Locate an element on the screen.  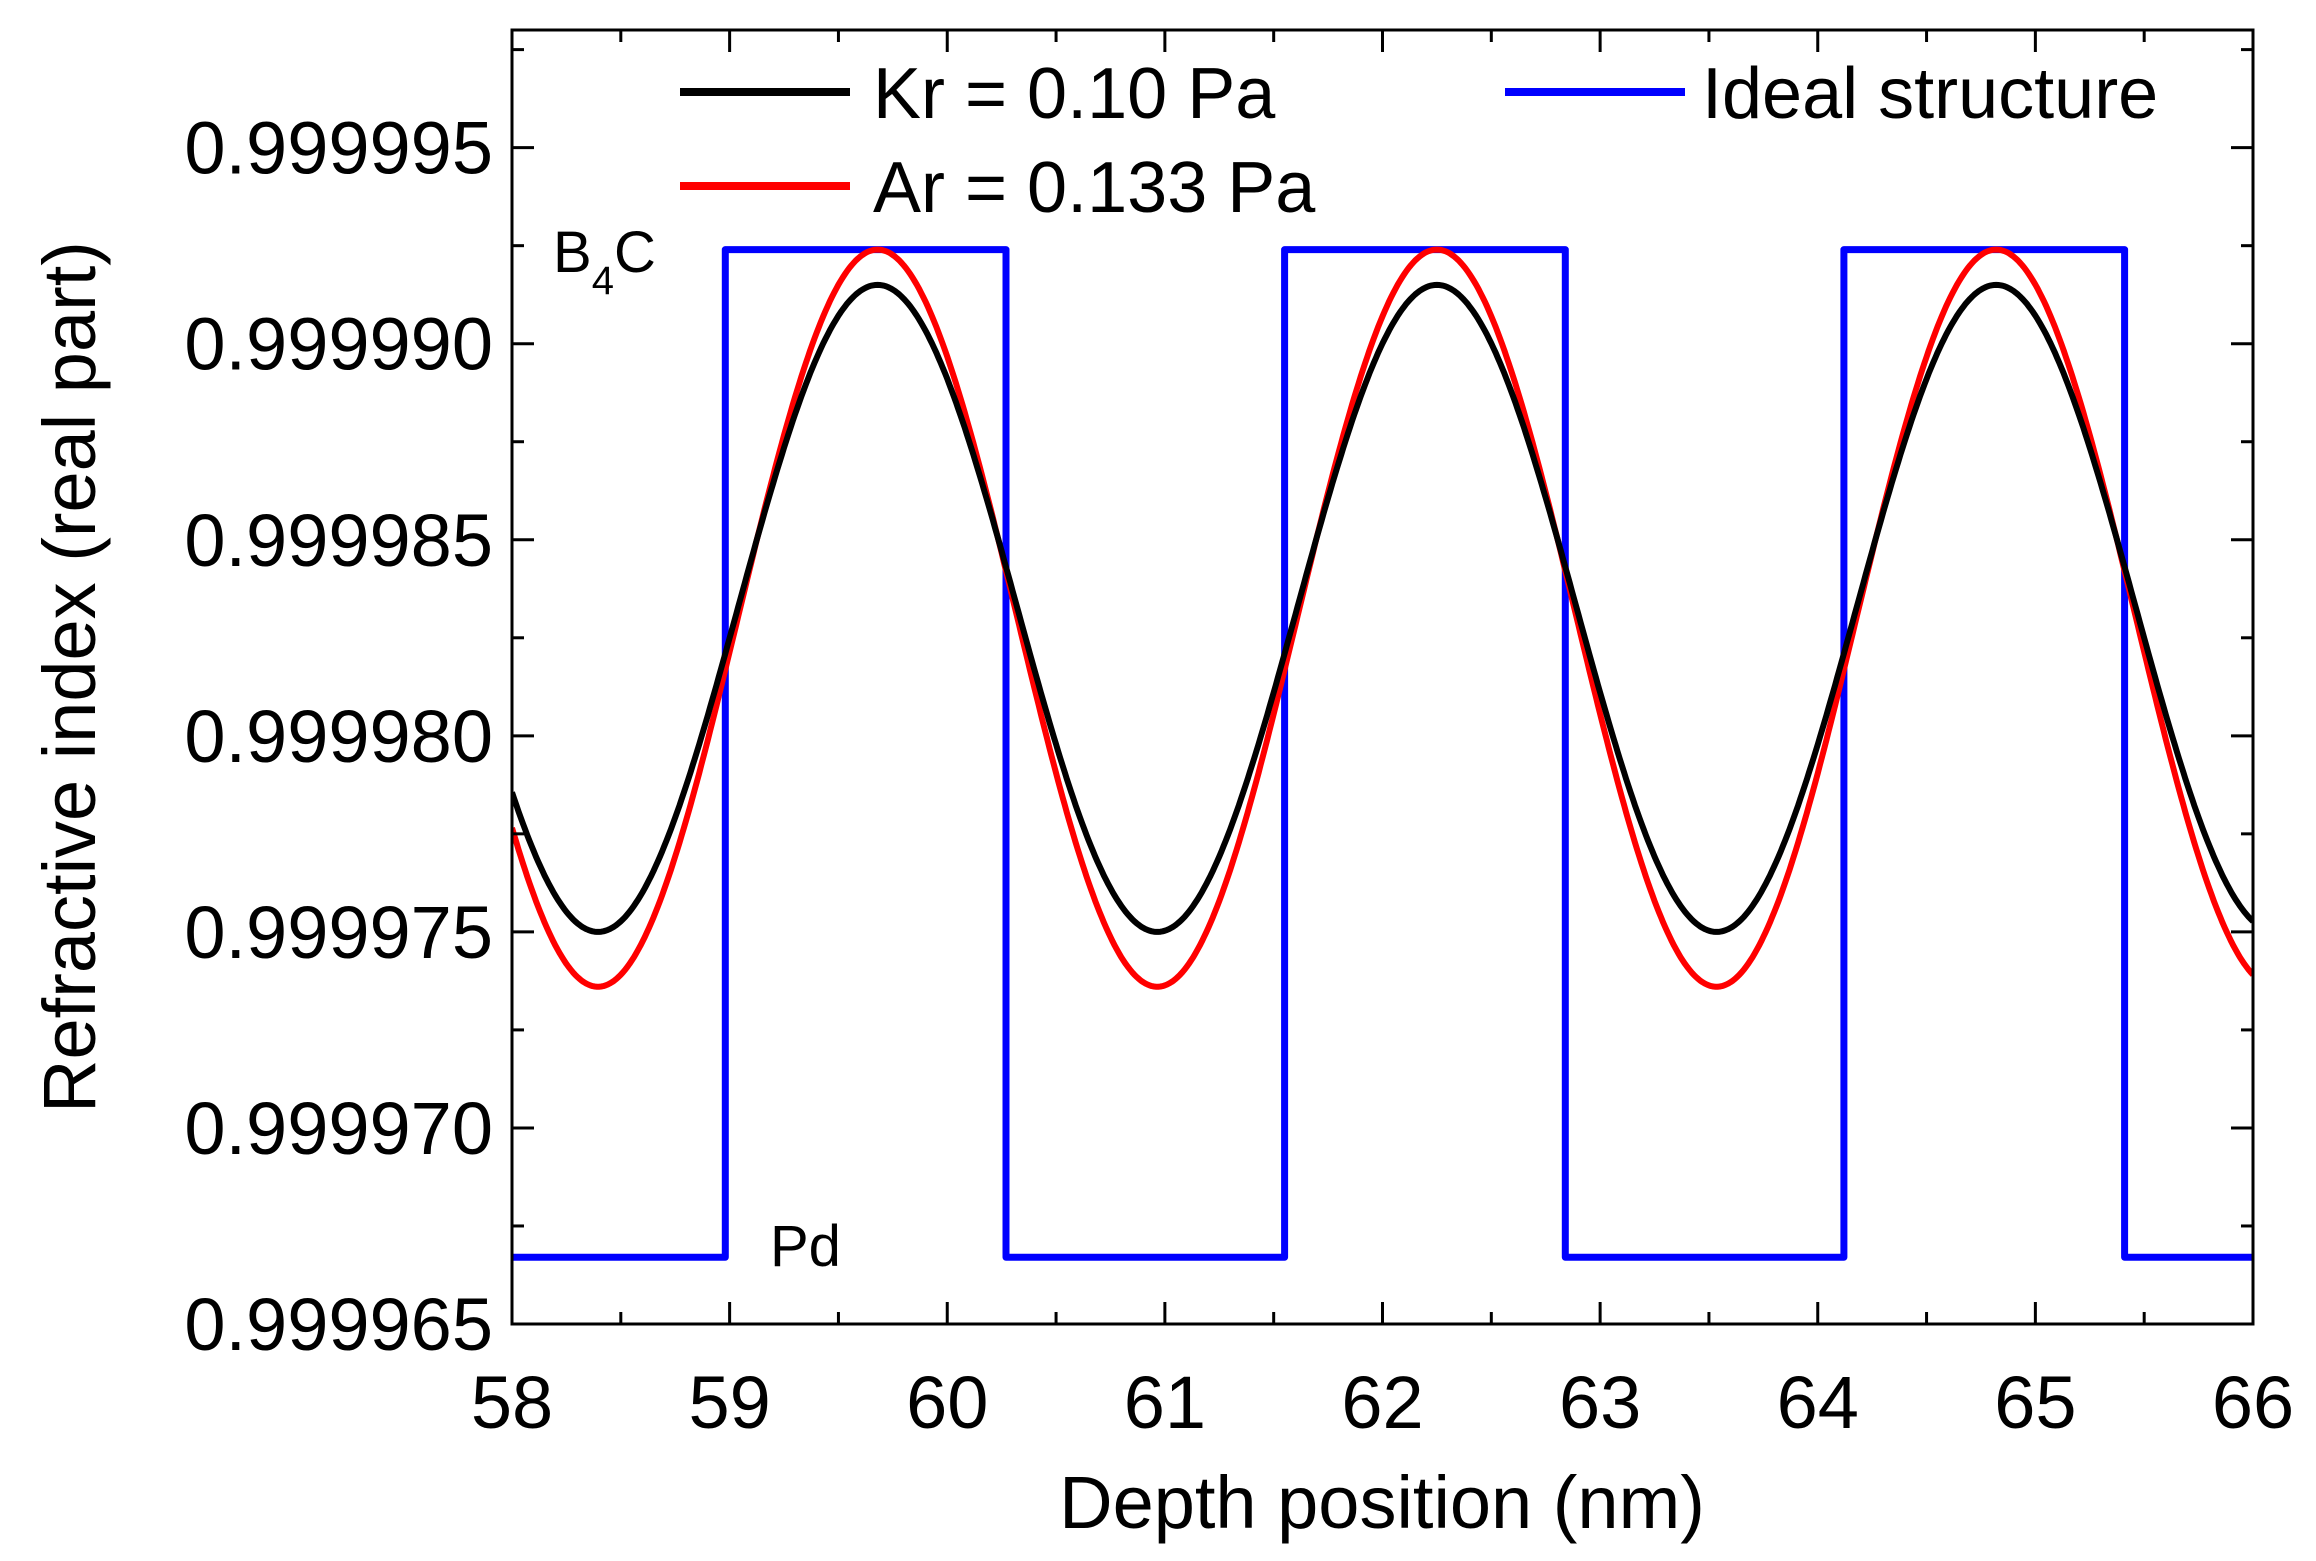
y-tick-label: 0.999975 is located at coordinates (338, 932).